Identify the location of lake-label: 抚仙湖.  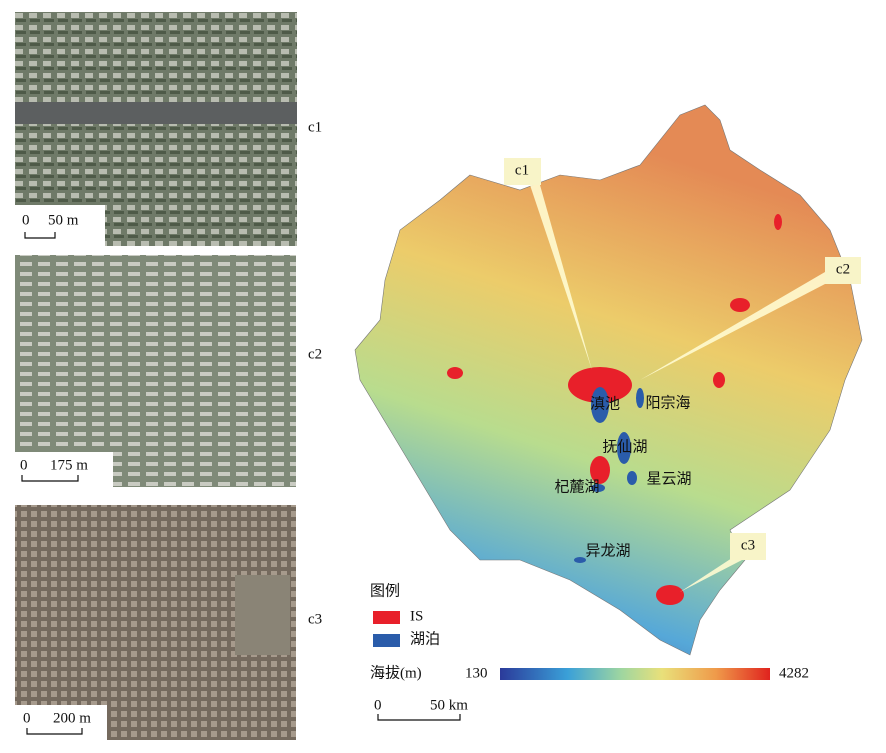
(624, 446).